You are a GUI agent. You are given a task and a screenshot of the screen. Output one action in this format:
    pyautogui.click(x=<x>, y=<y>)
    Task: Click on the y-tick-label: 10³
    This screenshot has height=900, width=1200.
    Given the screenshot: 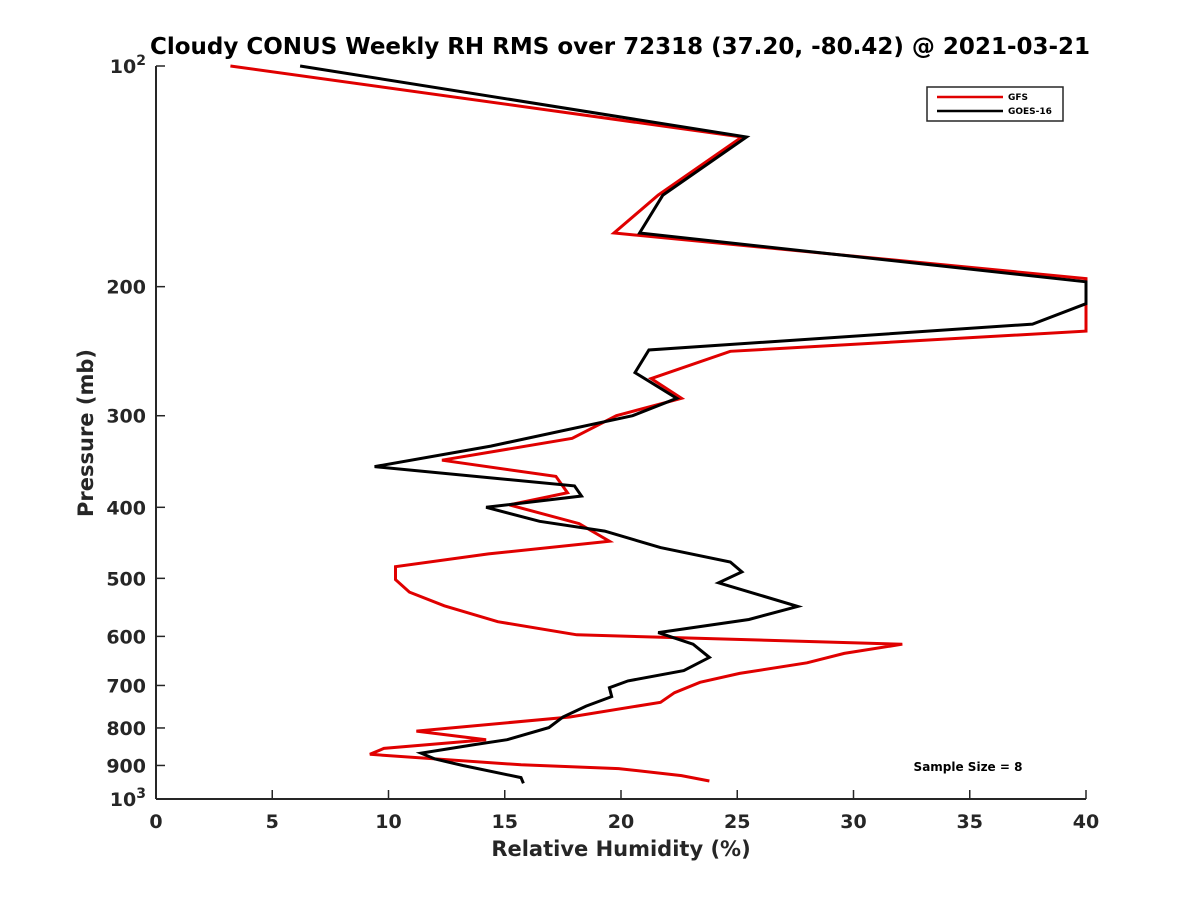 What is the action you would take?
    pyautogui.click(x=128, y=798)
    